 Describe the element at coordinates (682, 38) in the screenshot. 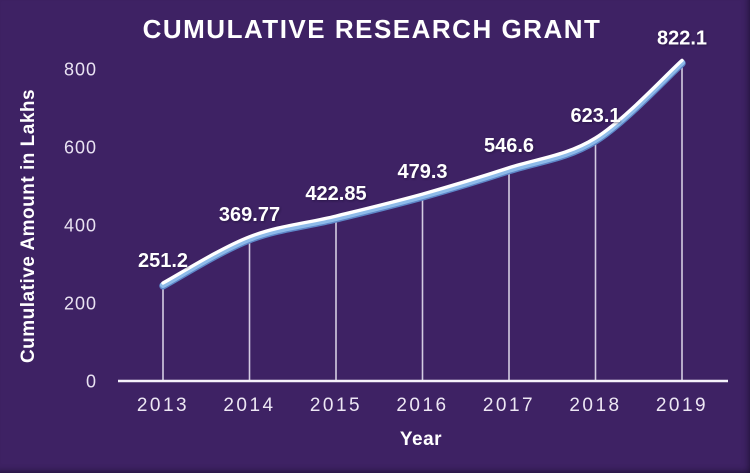

I see `data-label: 822.1` at that location.